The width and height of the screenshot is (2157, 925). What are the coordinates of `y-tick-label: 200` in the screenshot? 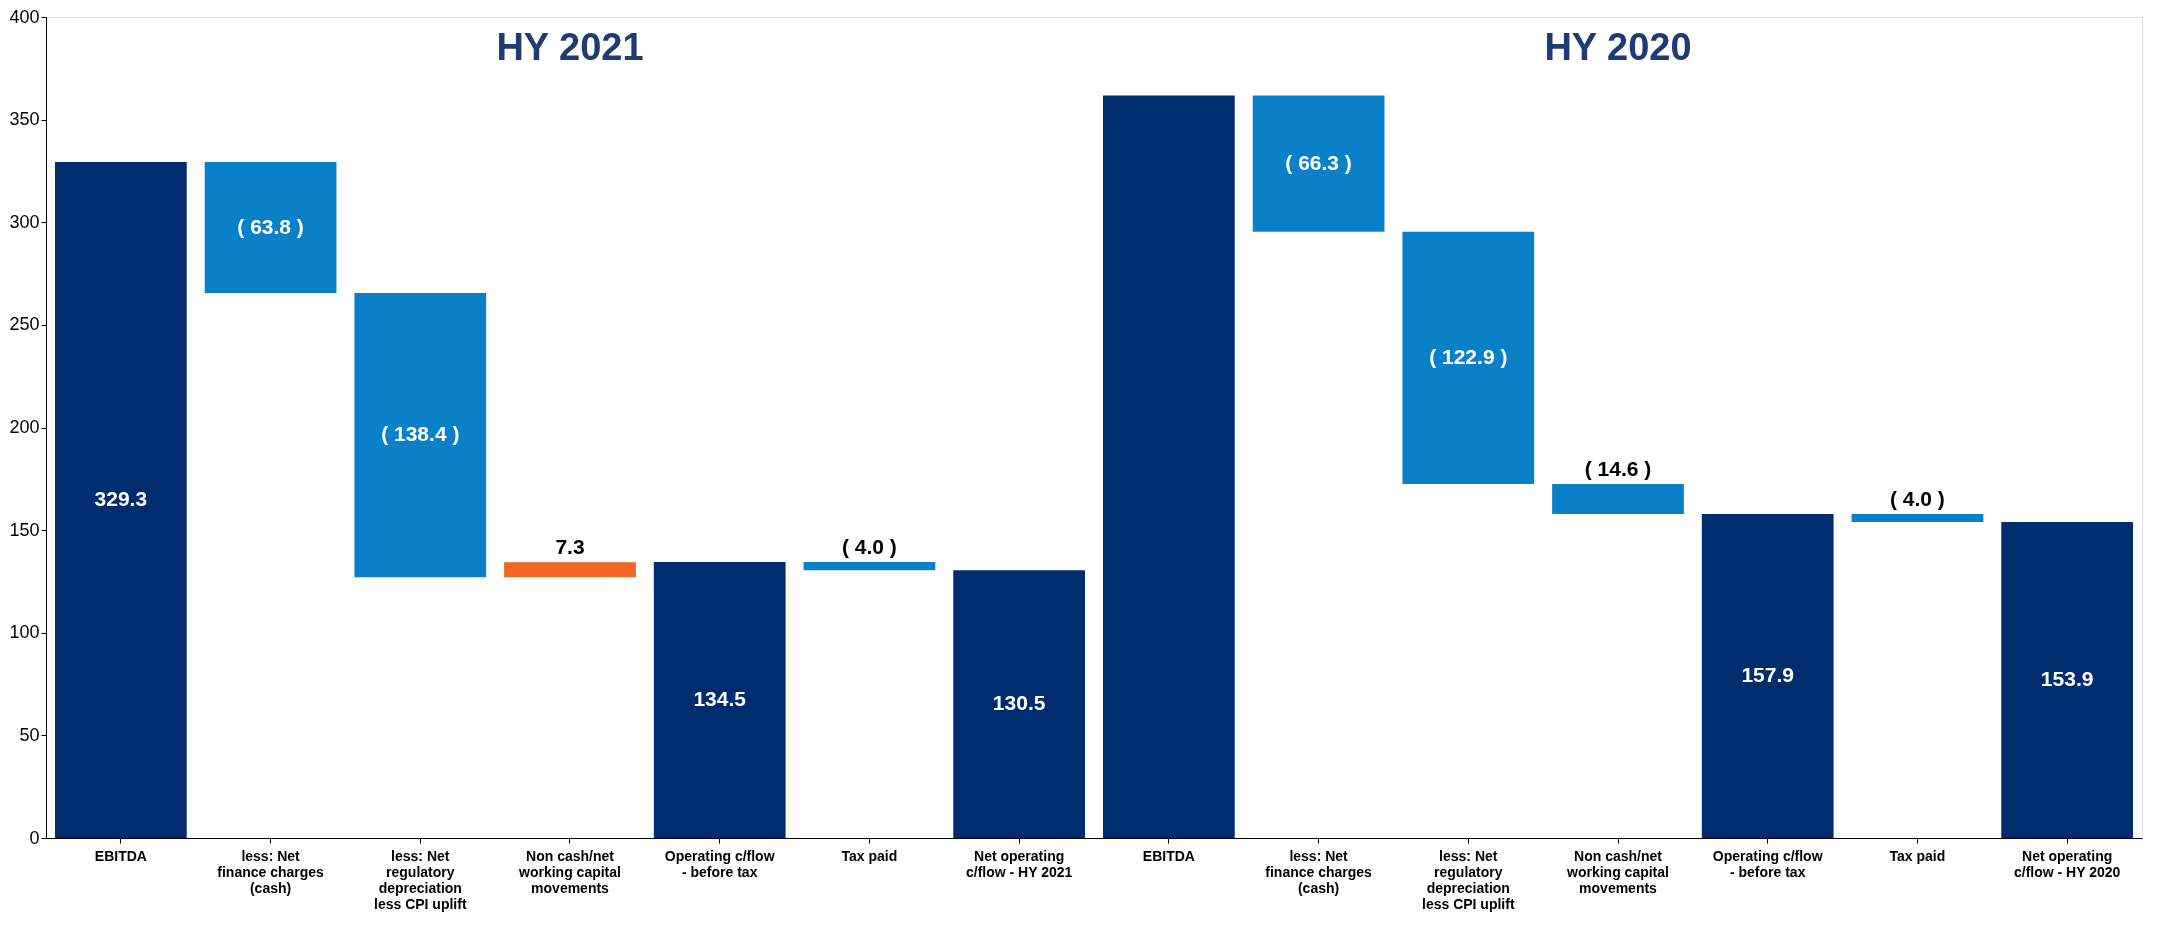 It's located at (24, 427).